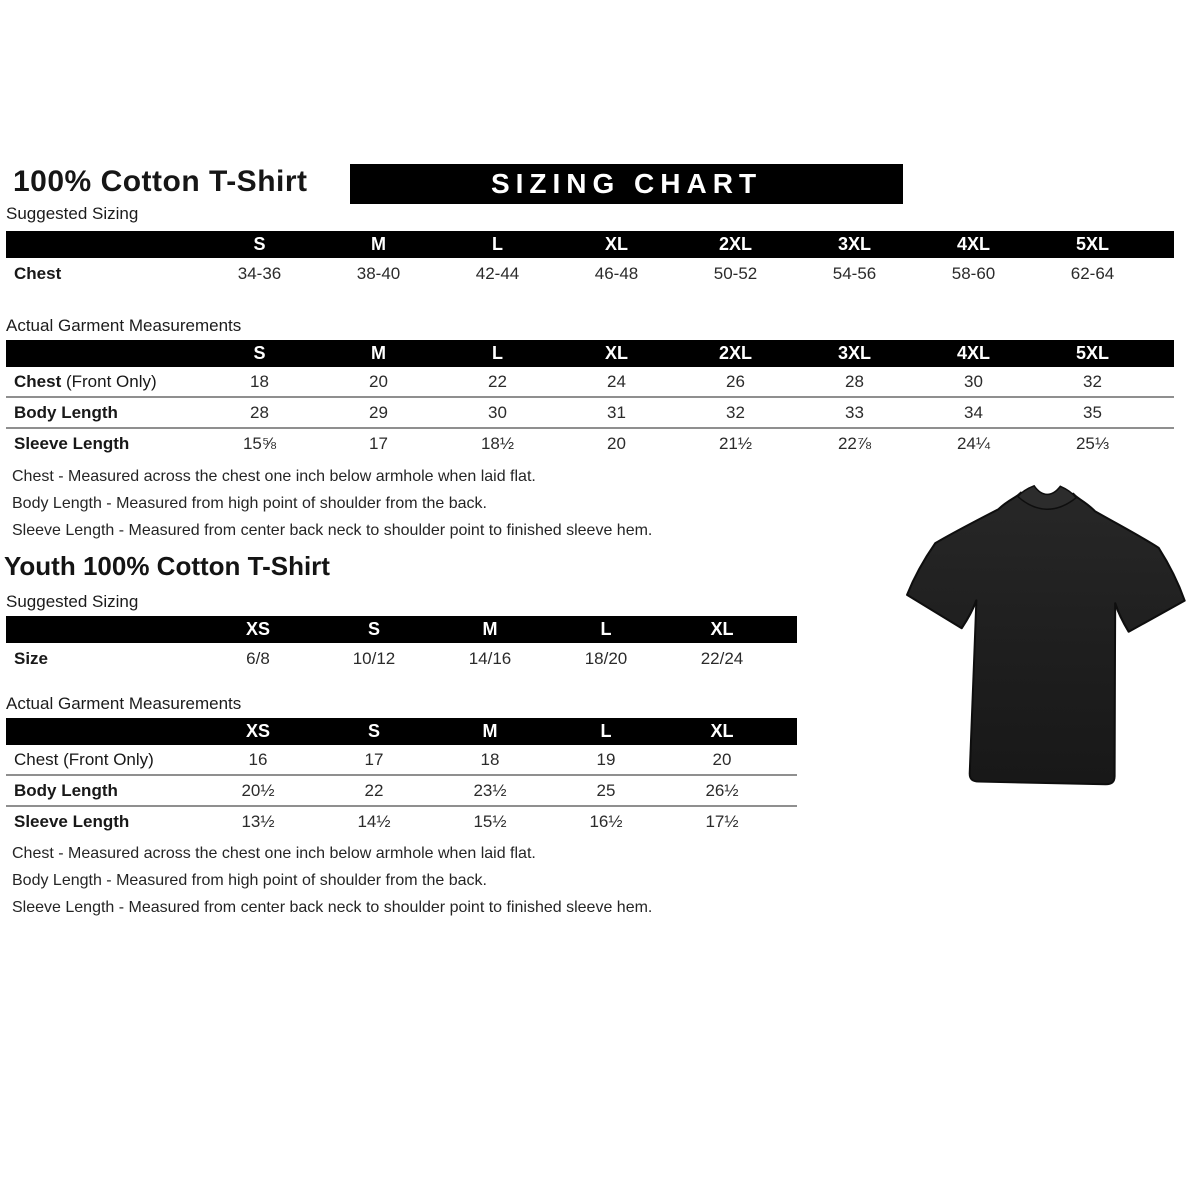 The image size is (1200, 1200). What do you see at coordinates (258, 821) in the screenshot?
I see `cell: 13½` at bounding box center [258, 821].